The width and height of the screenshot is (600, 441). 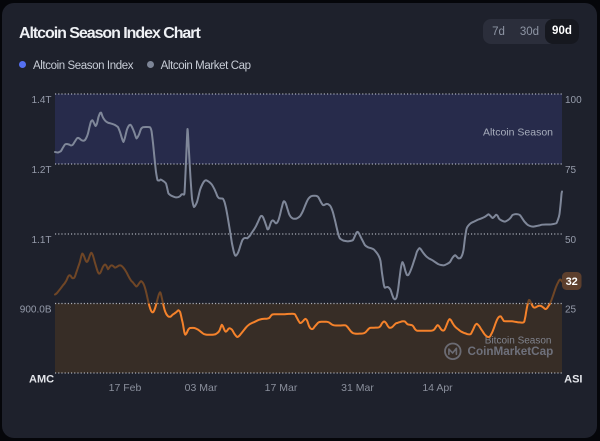 I want to click on svg-text: 1.4T, so click(x=41, y=100).